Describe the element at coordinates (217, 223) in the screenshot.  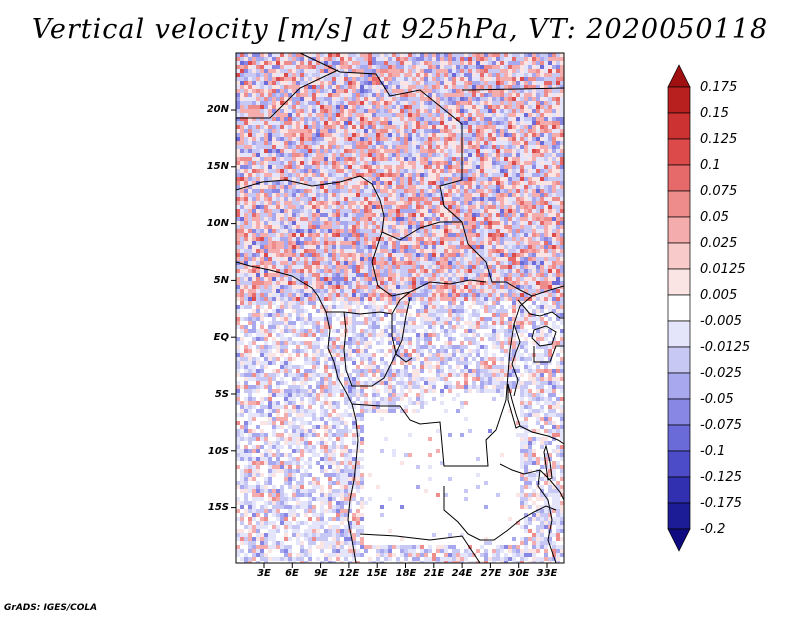
I see `lat-tick-label: 10N` at that location.